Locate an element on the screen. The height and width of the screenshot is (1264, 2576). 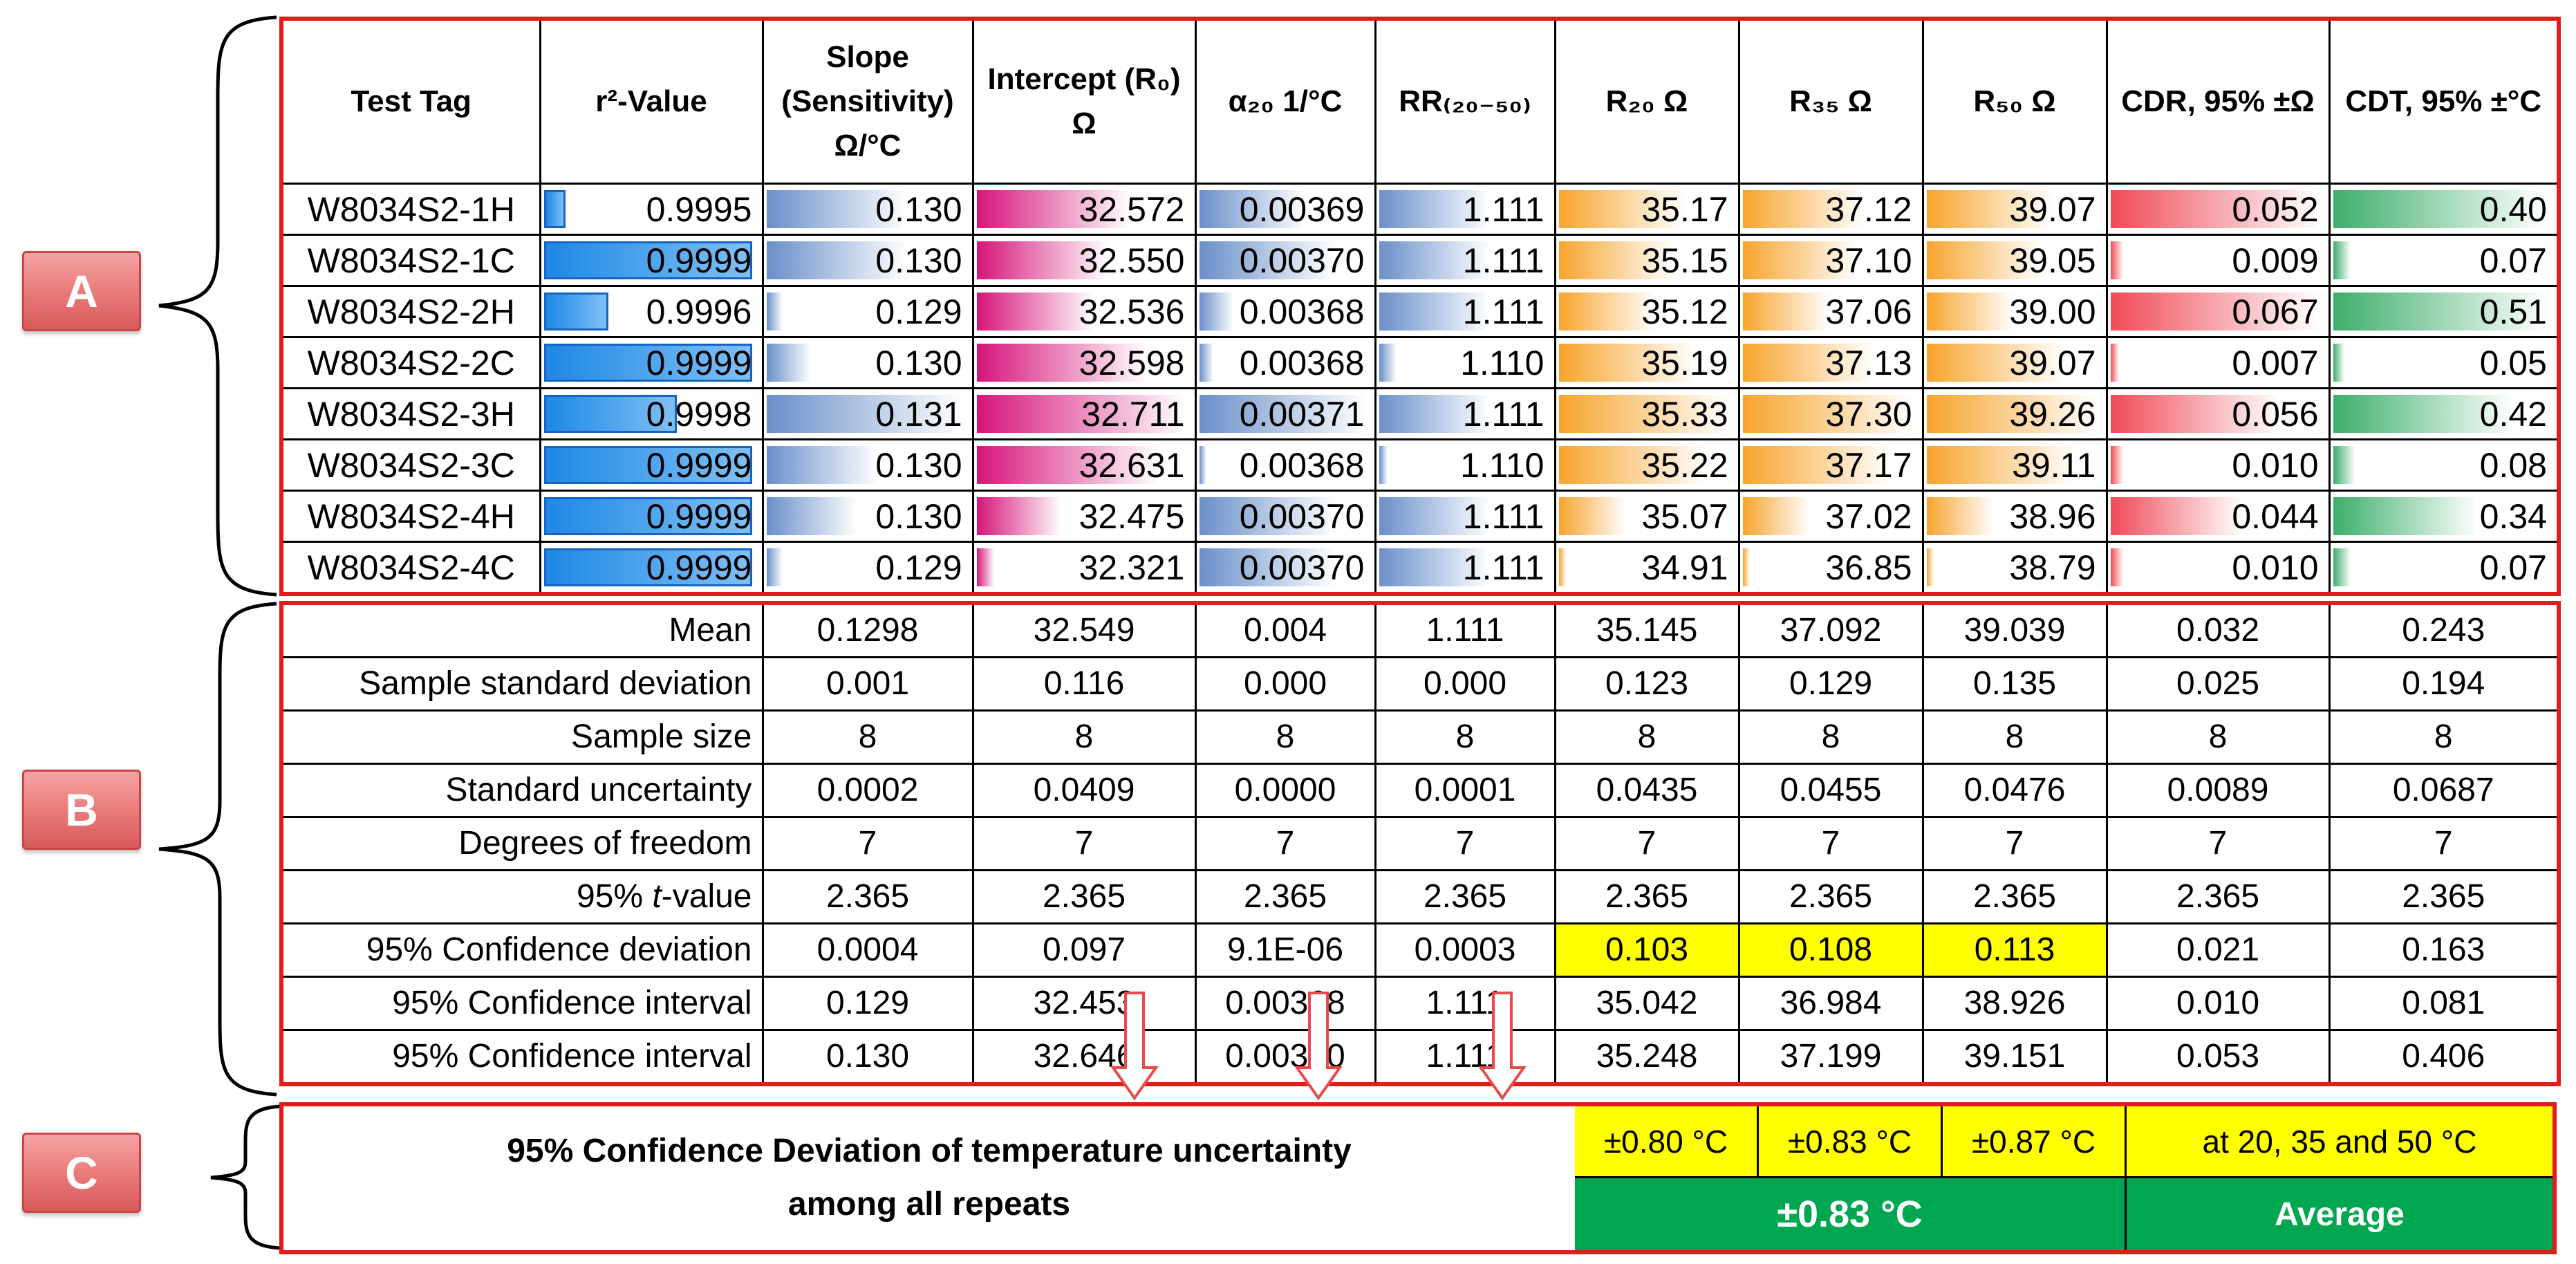
r2-cell: 0.9999 is located at coordinates (651, 260).